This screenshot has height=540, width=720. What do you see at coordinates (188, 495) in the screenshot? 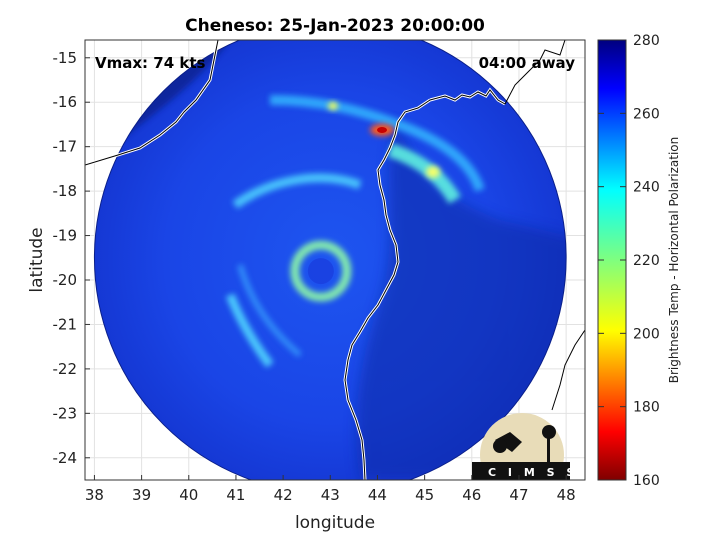
I see `x-tick-label: 40` at bounding box center [188, 495].